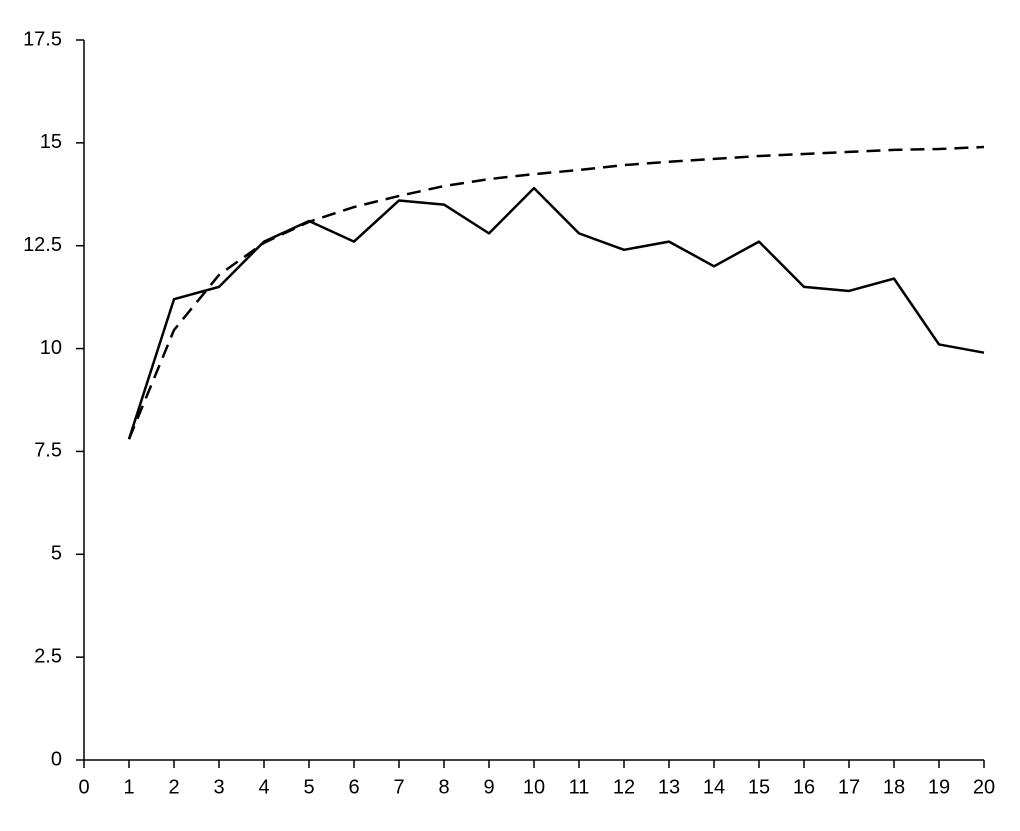 This screenshot has width=1020, height=831. Describe the element at coordinates (56, 554) in the screenshot. I see `y-tick-label: 5` at that location.